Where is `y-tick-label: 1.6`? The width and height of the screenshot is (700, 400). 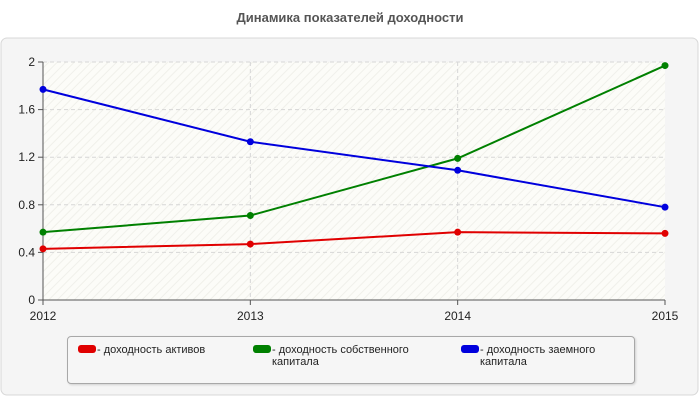 y-tick-label: 1.6 is located at coordinates (26, 110).